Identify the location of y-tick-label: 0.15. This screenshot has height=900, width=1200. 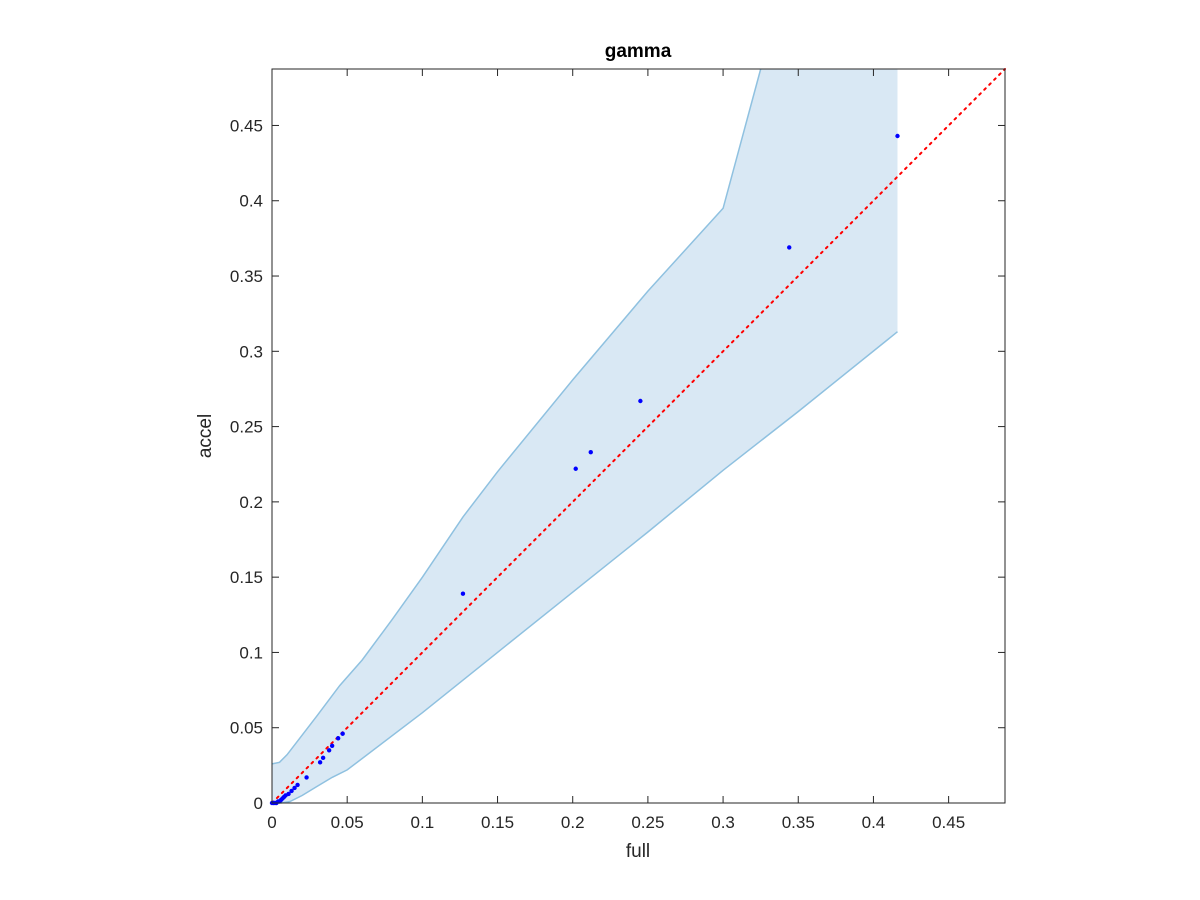
(246, 577).